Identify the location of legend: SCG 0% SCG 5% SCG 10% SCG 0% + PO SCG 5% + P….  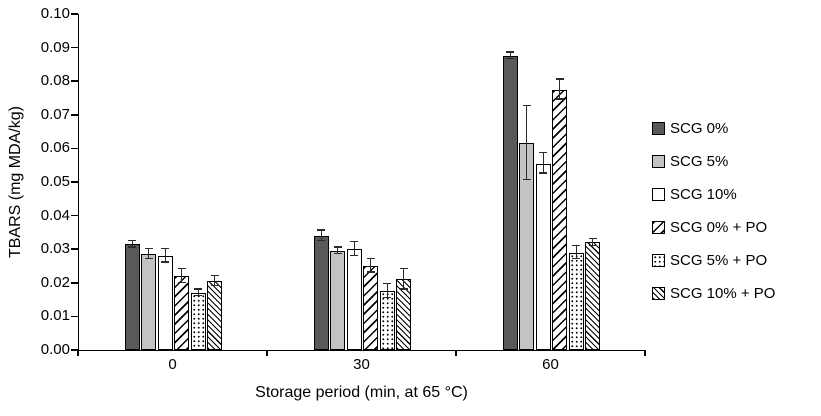
(714, 220).